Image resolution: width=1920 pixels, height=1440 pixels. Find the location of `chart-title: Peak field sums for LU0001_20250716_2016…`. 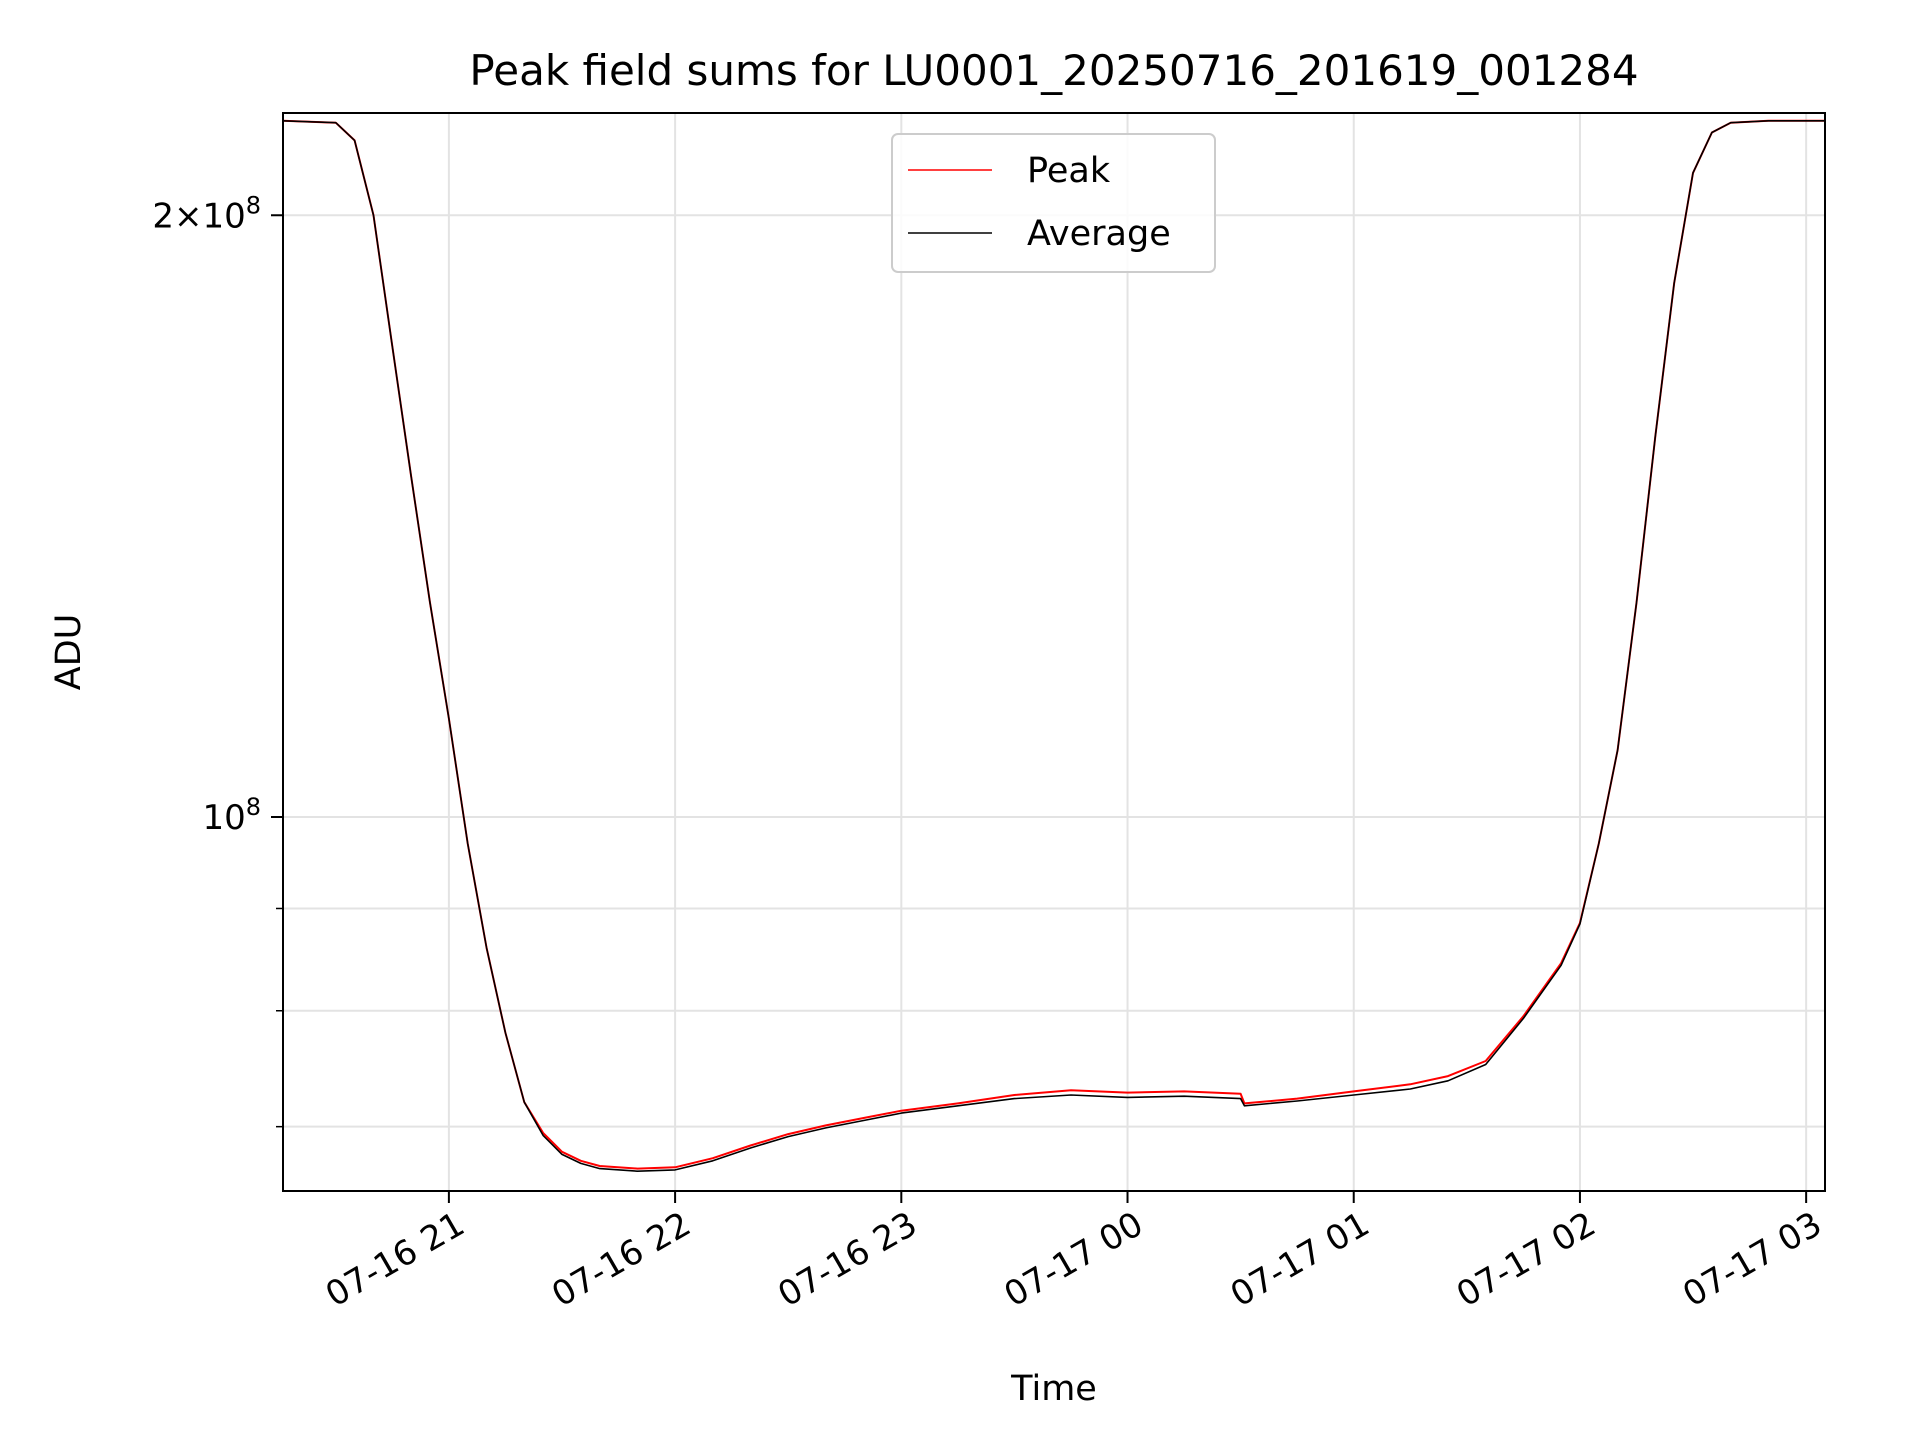

chart-title: Peak field sums for LU0001_20250716_2016… is located at coordinates (1053, 70).